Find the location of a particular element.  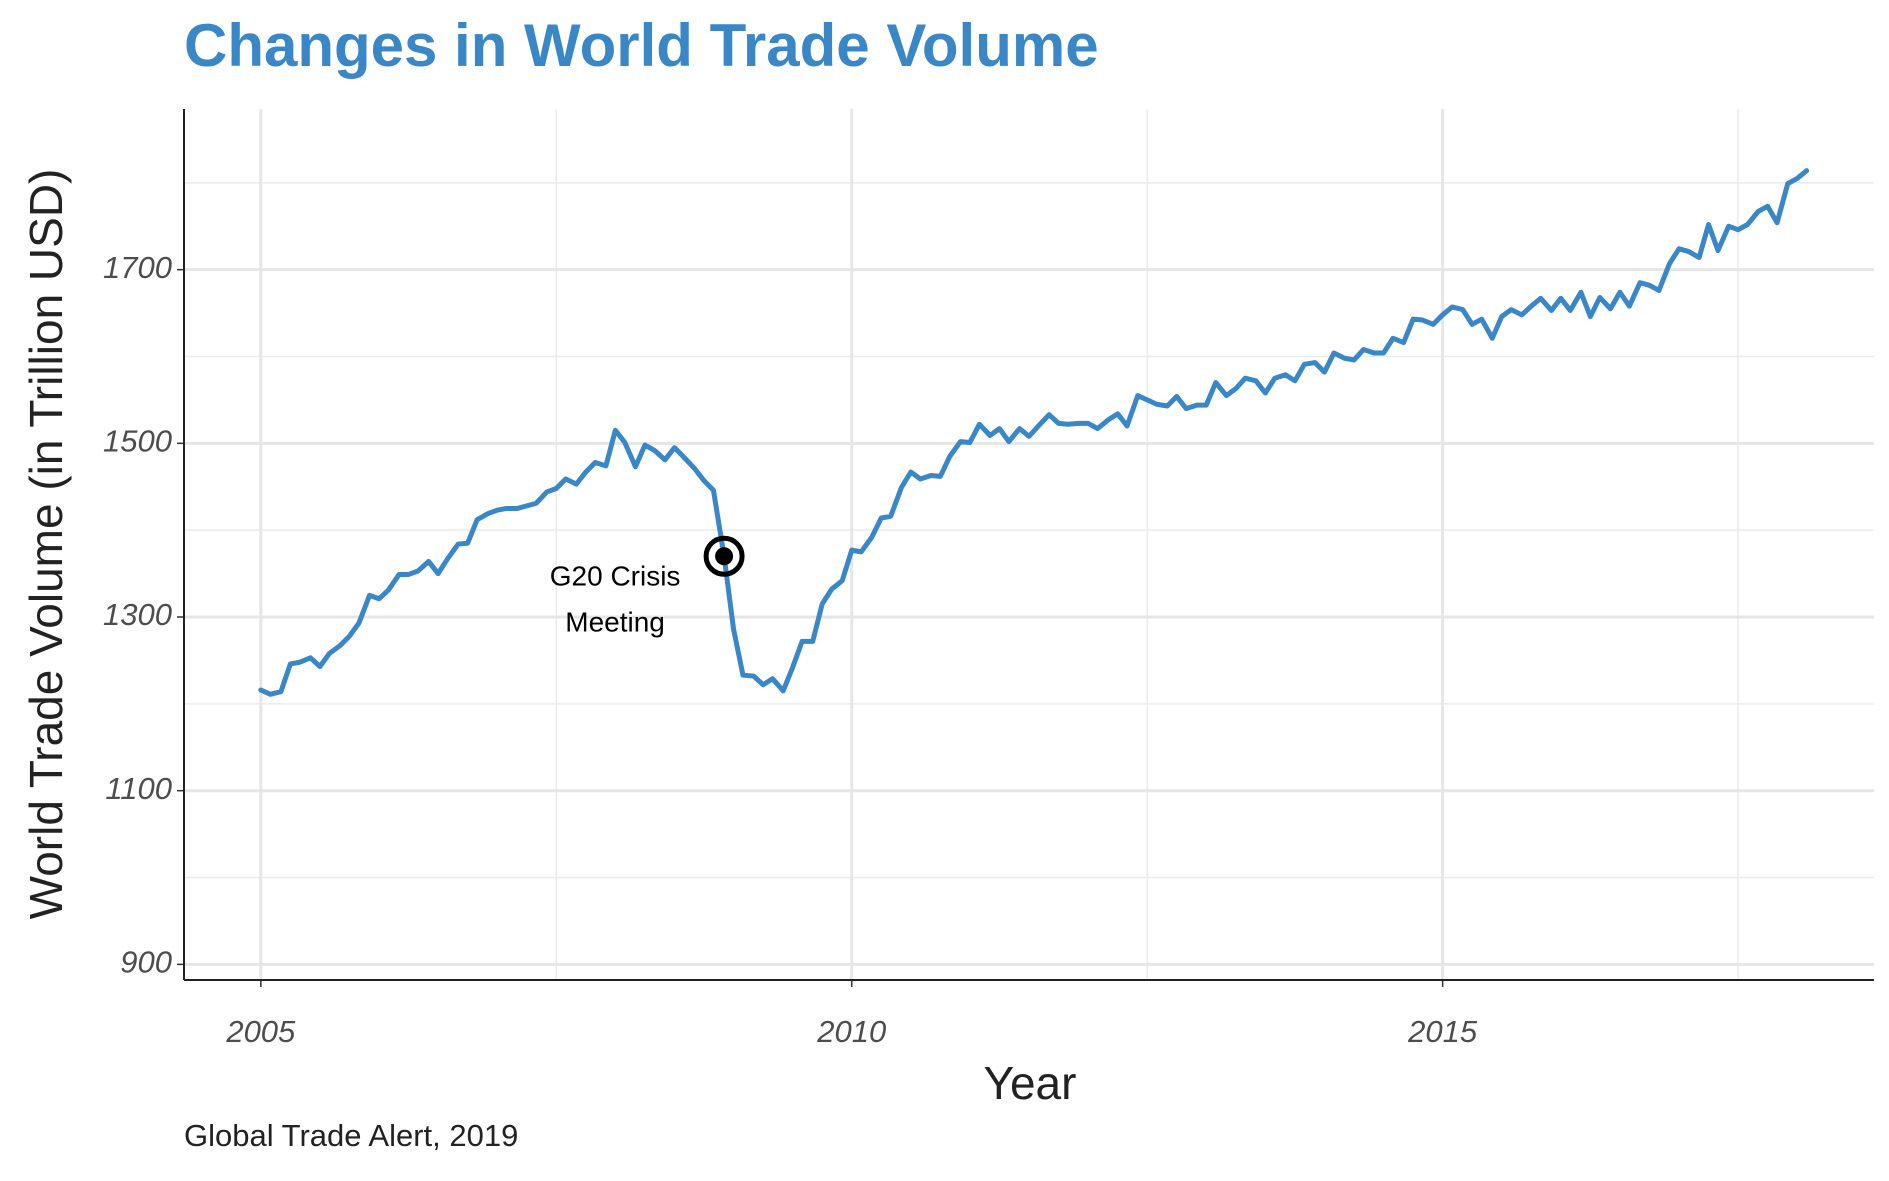

annotation-point is located at coordinates (724, 556).